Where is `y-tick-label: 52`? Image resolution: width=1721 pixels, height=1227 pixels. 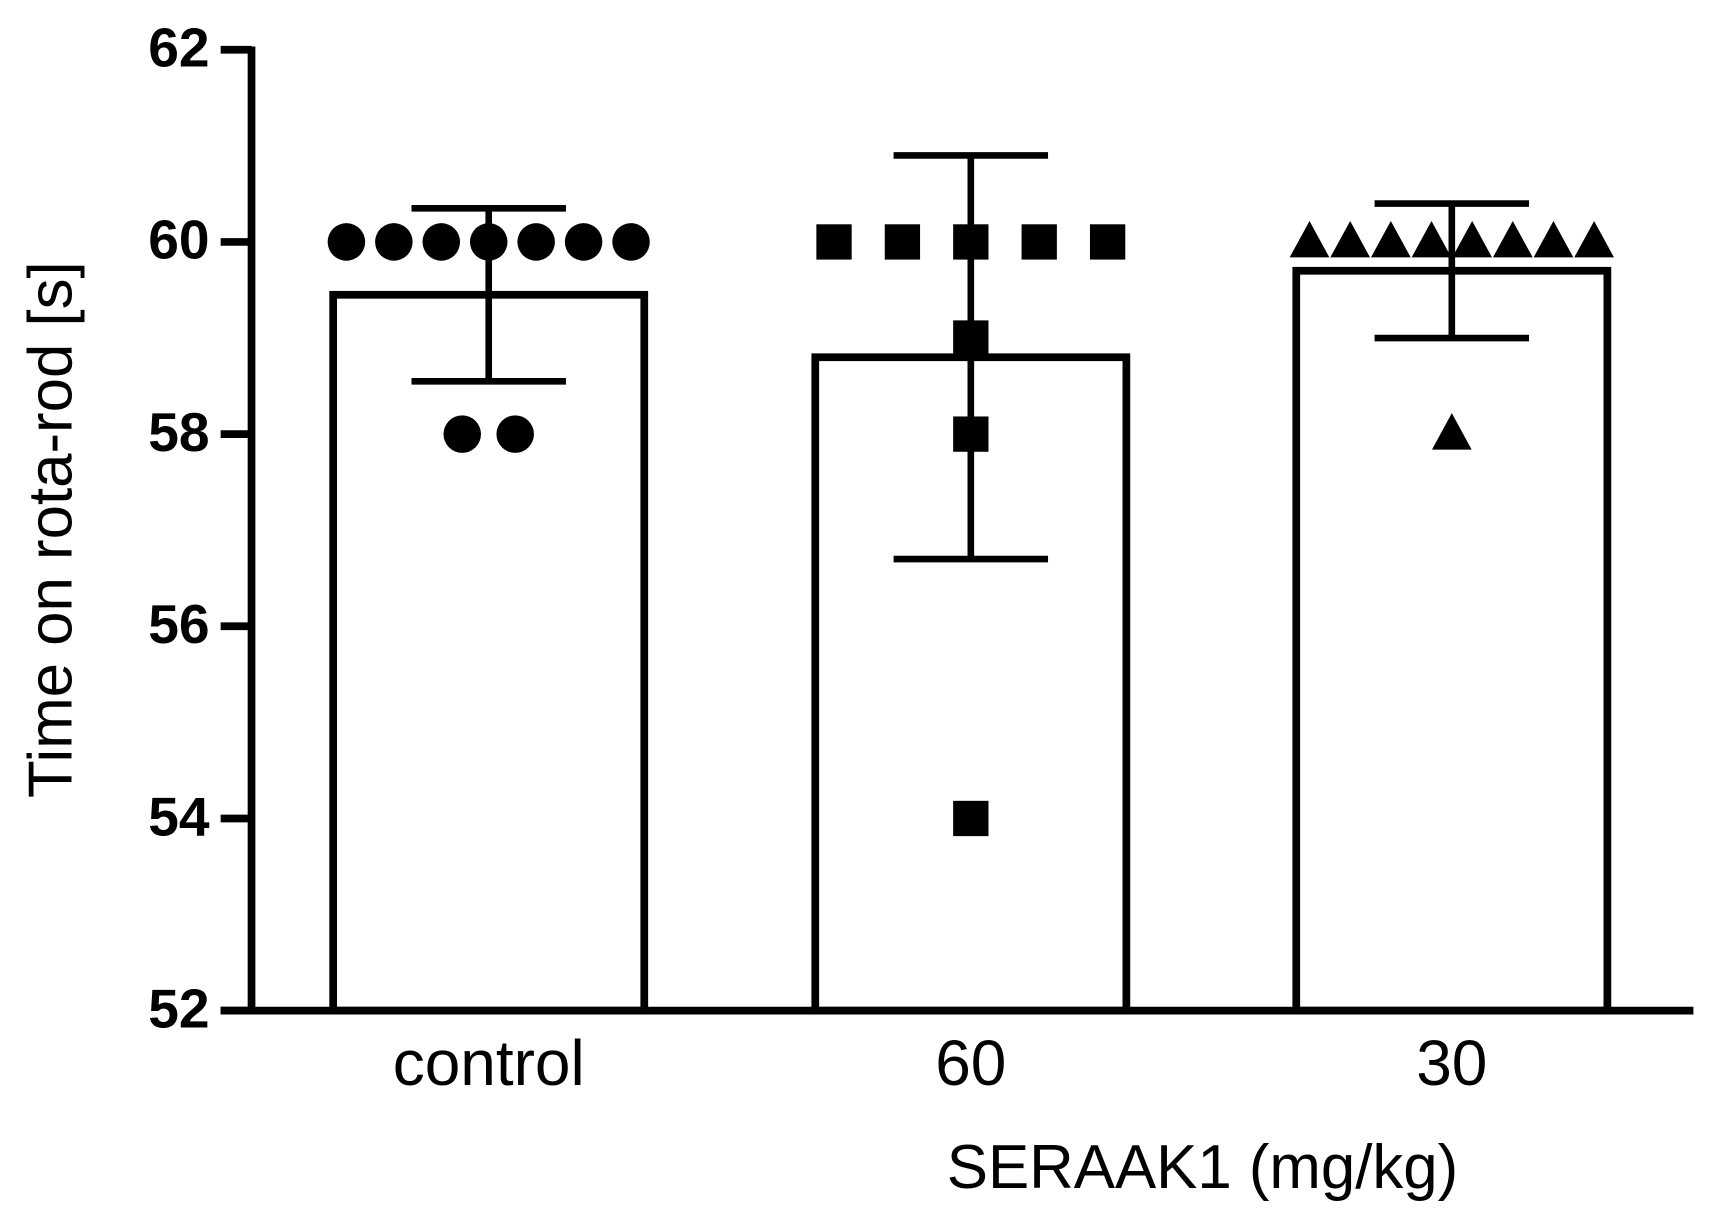
y-tick-label: 52 is located at coordinates (178, 1008).